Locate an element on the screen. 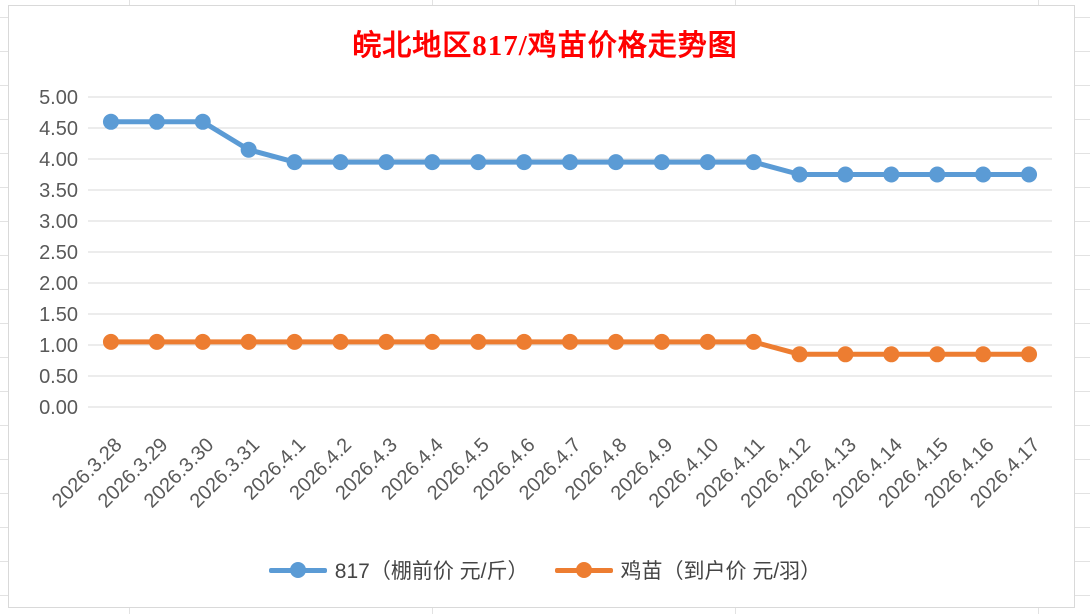 Image resolution: width=1090 pixels, height=614 pixels. legend-label-817: 817（棚前价 元/斤） is located at coordinates (431, 571).